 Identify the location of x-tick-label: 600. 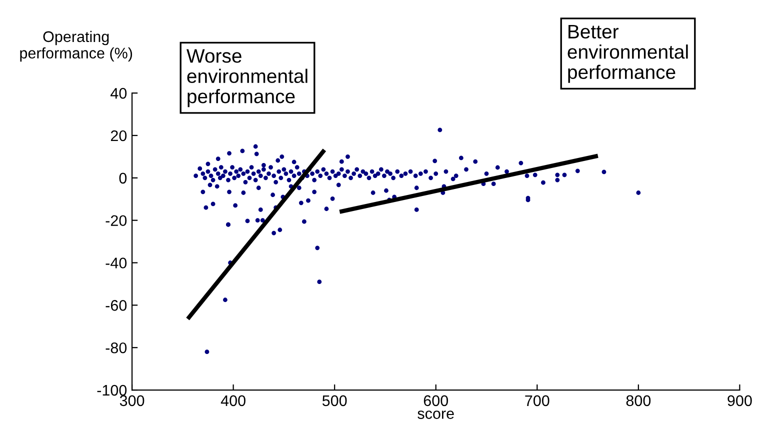
(436, 400).